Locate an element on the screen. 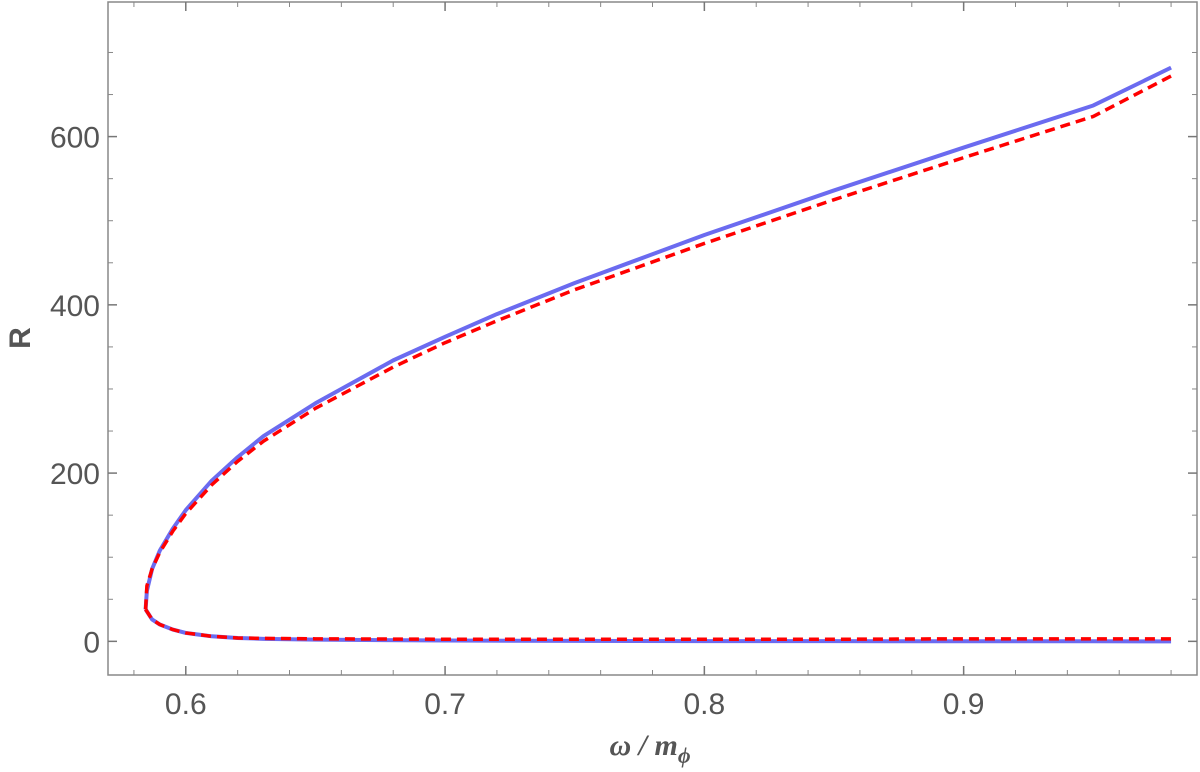 Image resolution: width=1200 pixels, height=772 pixels. y-tick-label: 200 is located at coordinates (75, 474).